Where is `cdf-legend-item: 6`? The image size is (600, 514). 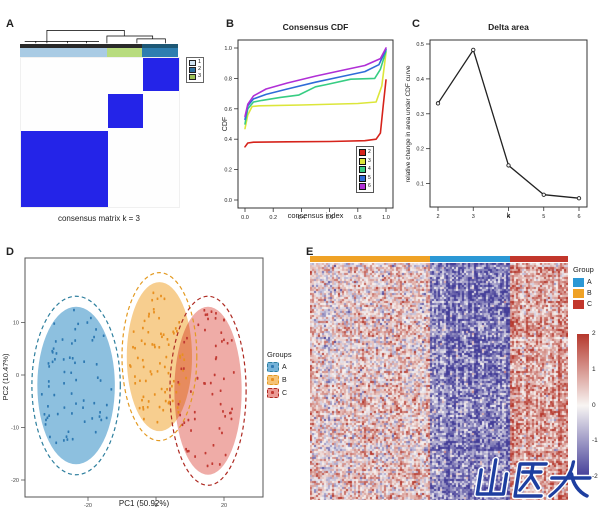 cdf-legend-item: 6 is located at coordinates (365, 186).